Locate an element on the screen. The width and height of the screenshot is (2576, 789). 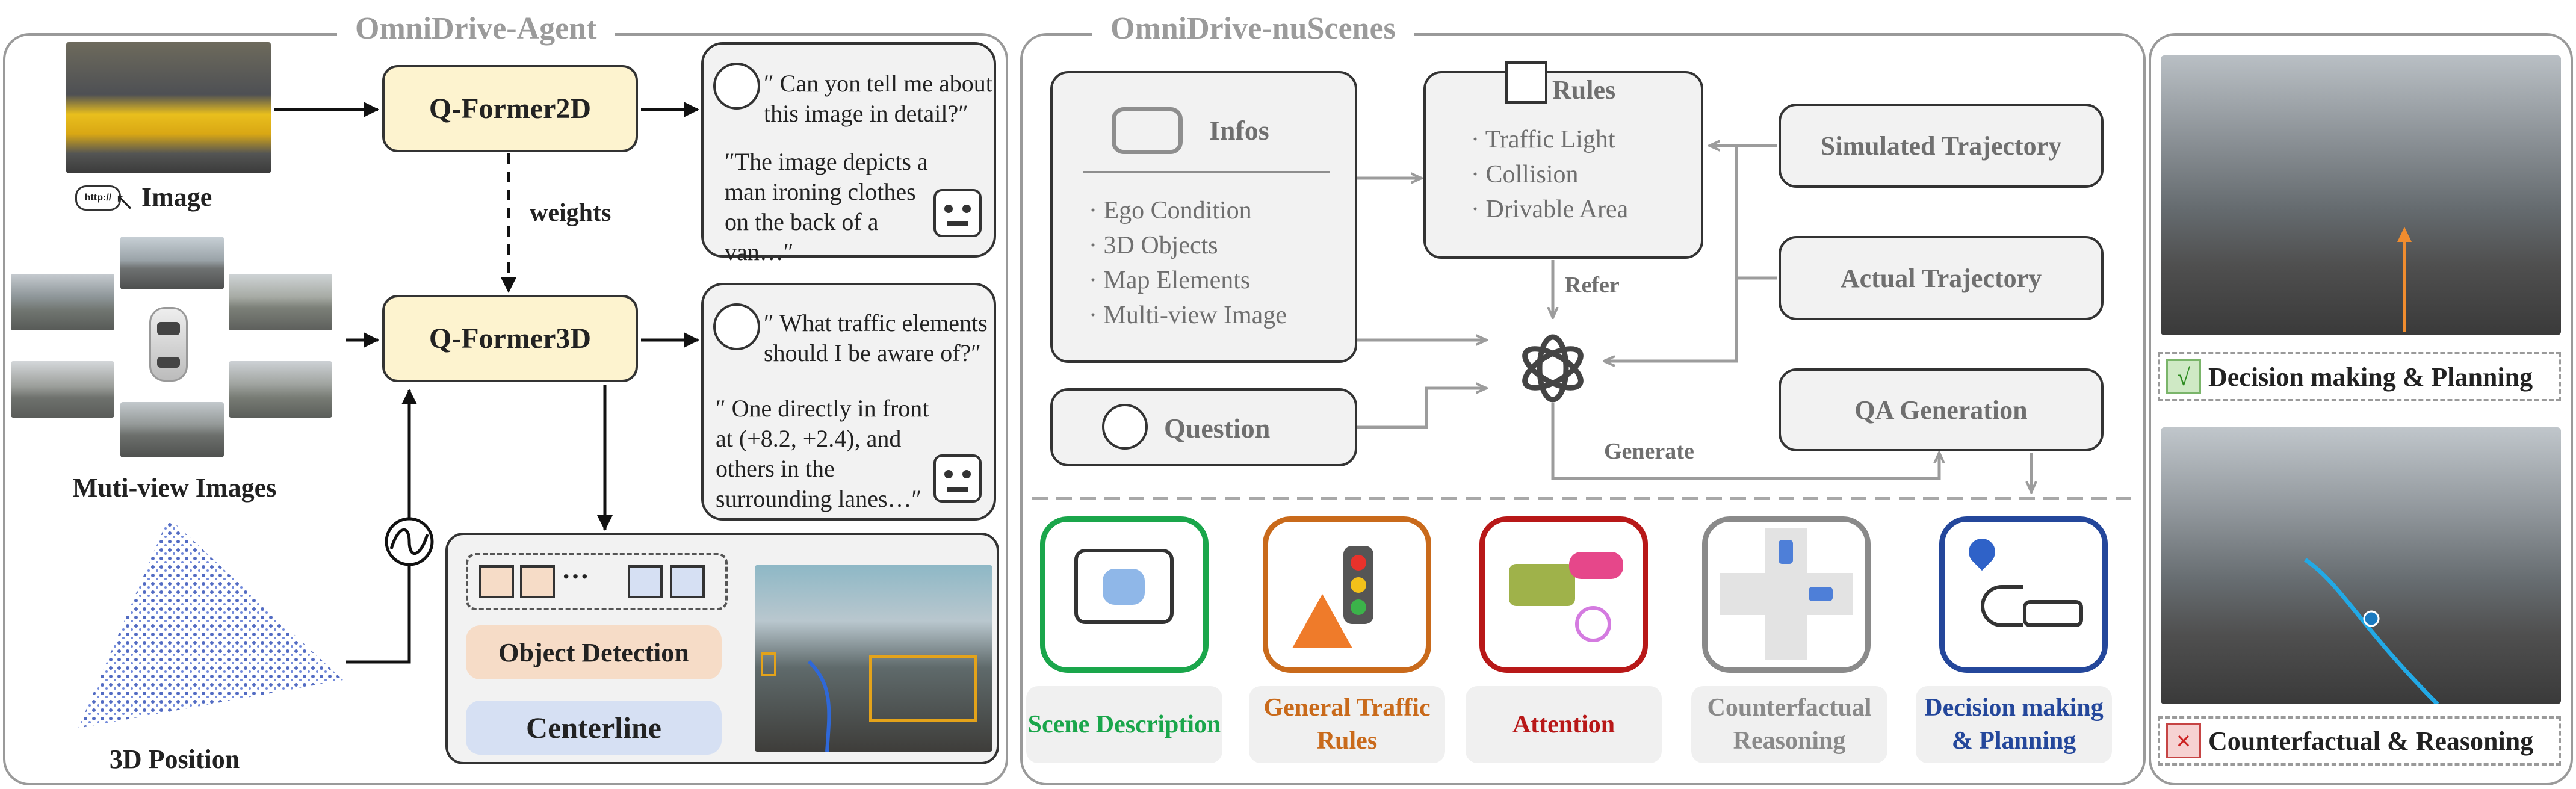
counterfactual-street-image is located at coordinates (2361, 565).